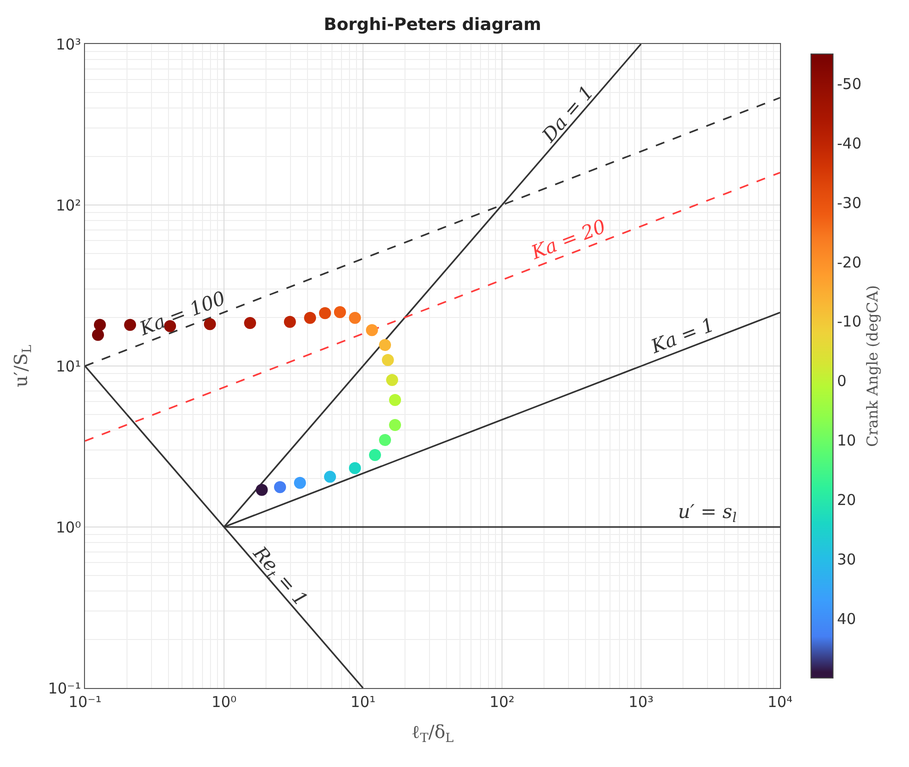 This screenshot has height=767, width=909. What do you see at coordinates (182, 314) in the screenshot?
I see `annotation: Ka = 100` at bounding box center [182, 314].